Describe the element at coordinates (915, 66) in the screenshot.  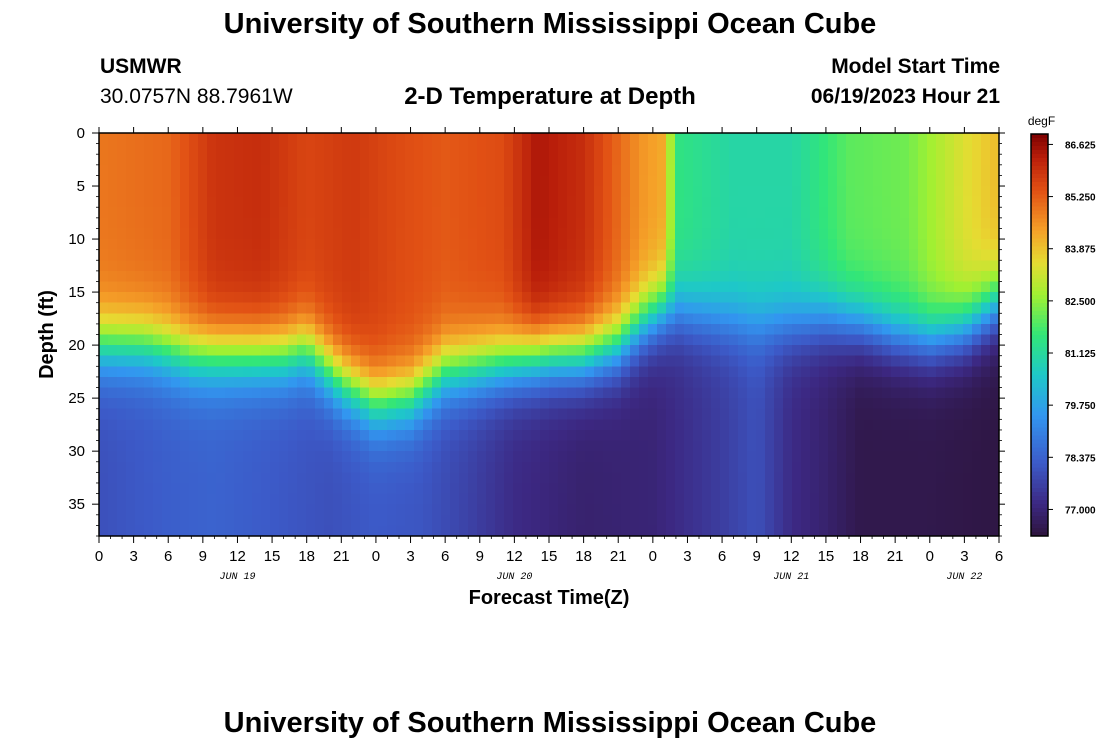
I see `model-start-label: Model Start Time` at that location.